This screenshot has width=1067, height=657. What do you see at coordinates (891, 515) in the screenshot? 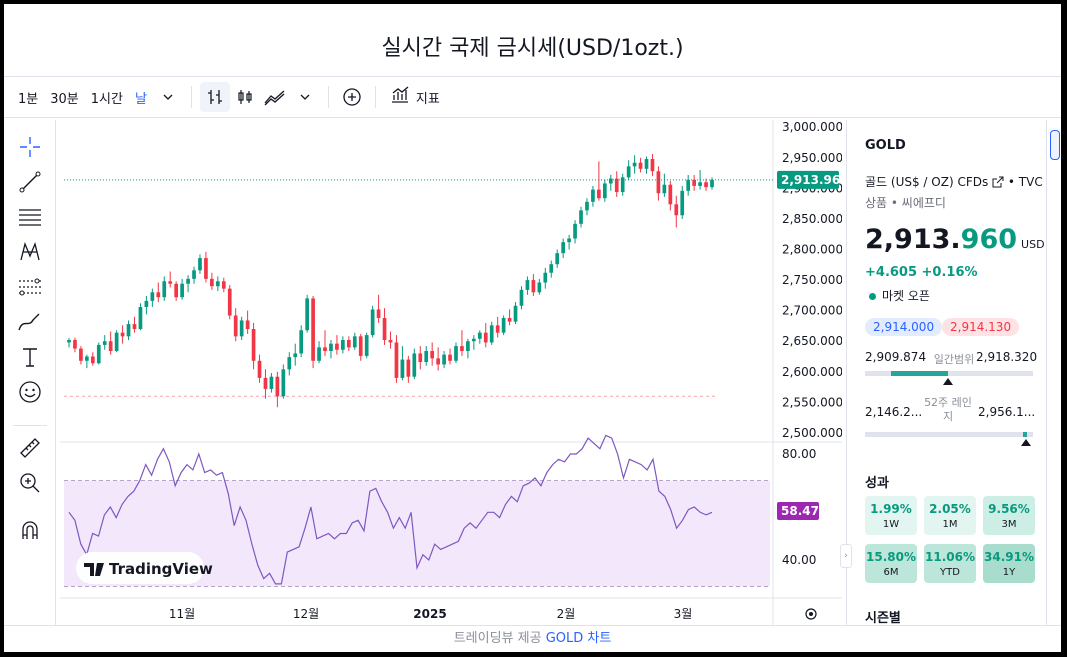
I see `perf-1w: 1.99% 1W` at bounding box center [891, 515].